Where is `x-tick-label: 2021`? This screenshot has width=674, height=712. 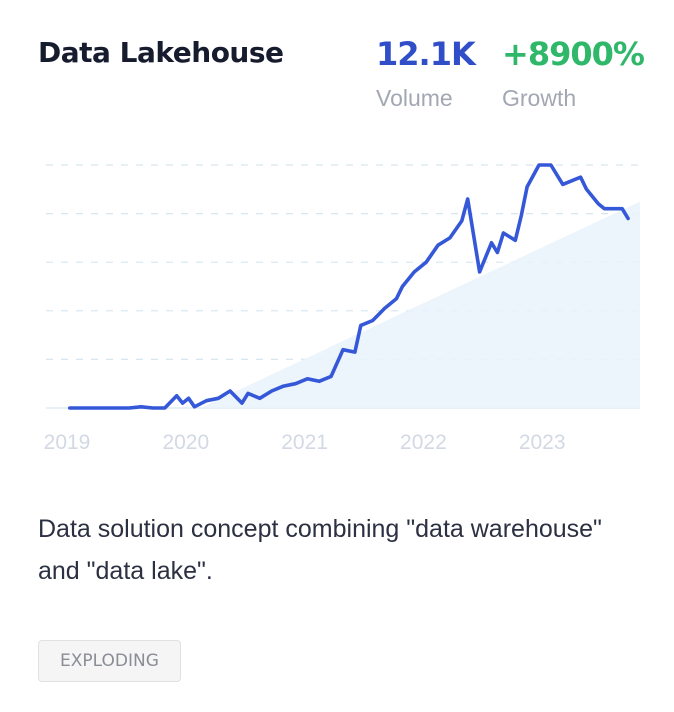 x-tick-label: 2021 is located at coordinates (304, 442).